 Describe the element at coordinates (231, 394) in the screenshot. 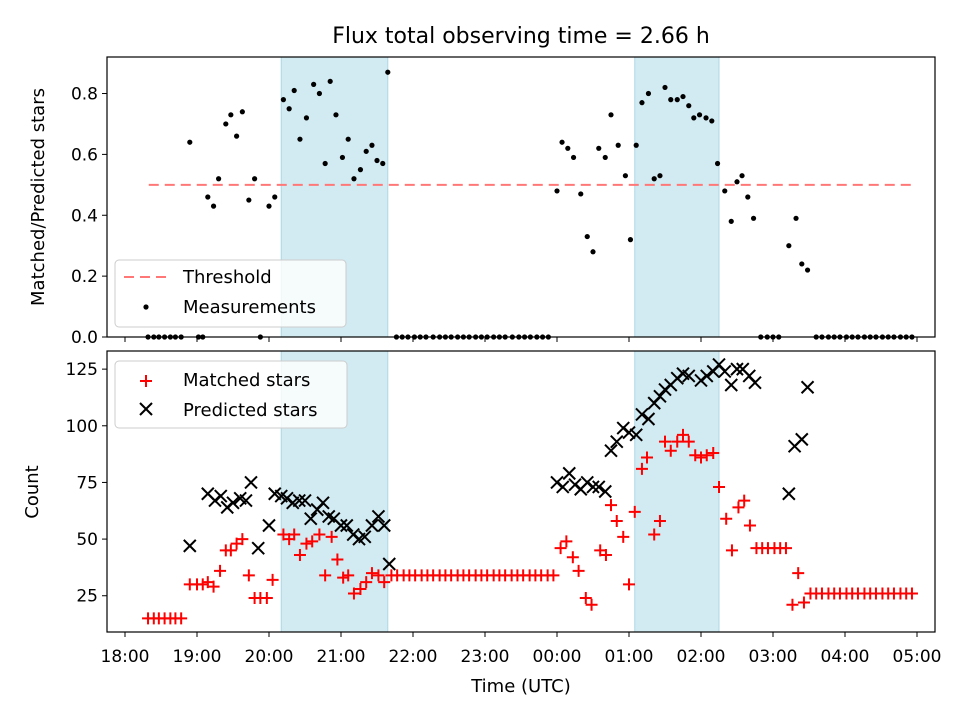

I see `bottom-legend: Matched stars Predicted stars` at that location.